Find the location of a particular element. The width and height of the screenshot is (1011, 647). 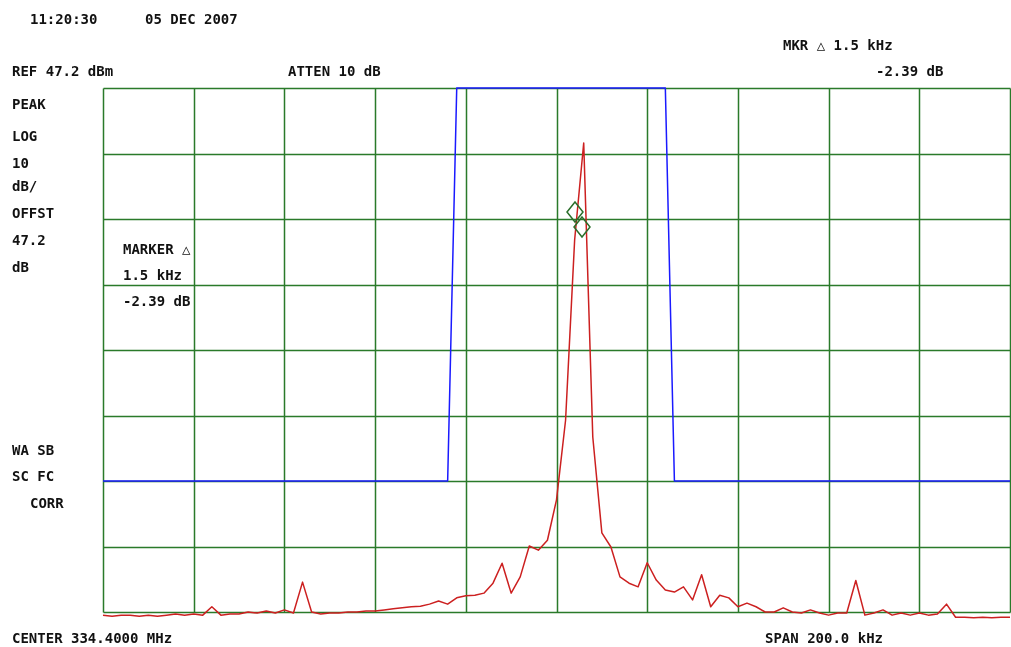

text: -2.39 dB is located at coordinates (910, 71).